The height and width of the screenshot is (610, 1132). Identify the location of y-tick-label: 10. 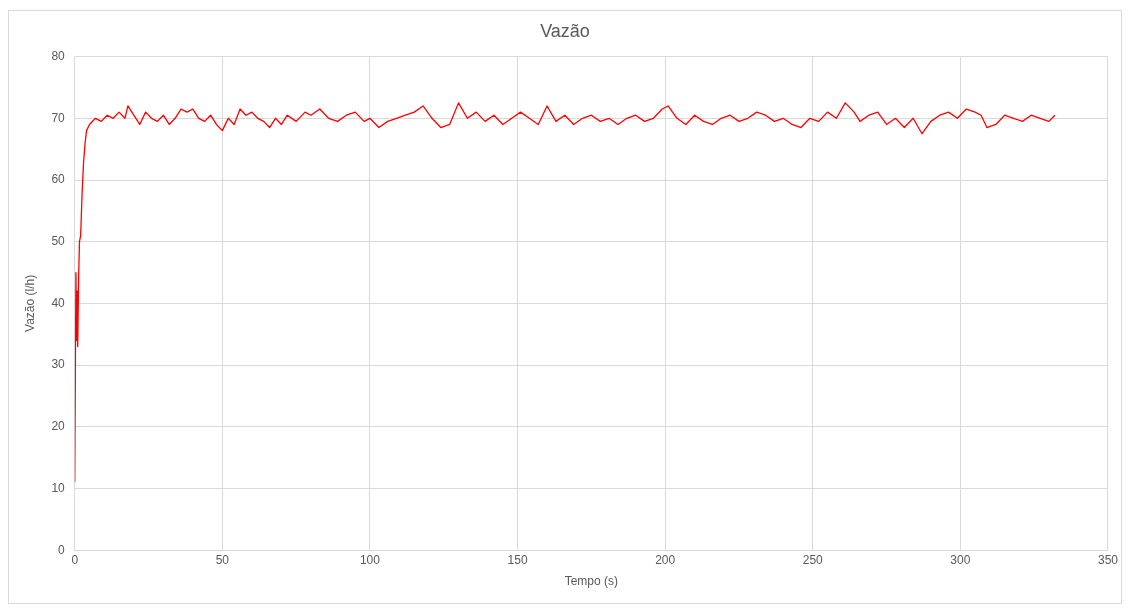
(58, 487).